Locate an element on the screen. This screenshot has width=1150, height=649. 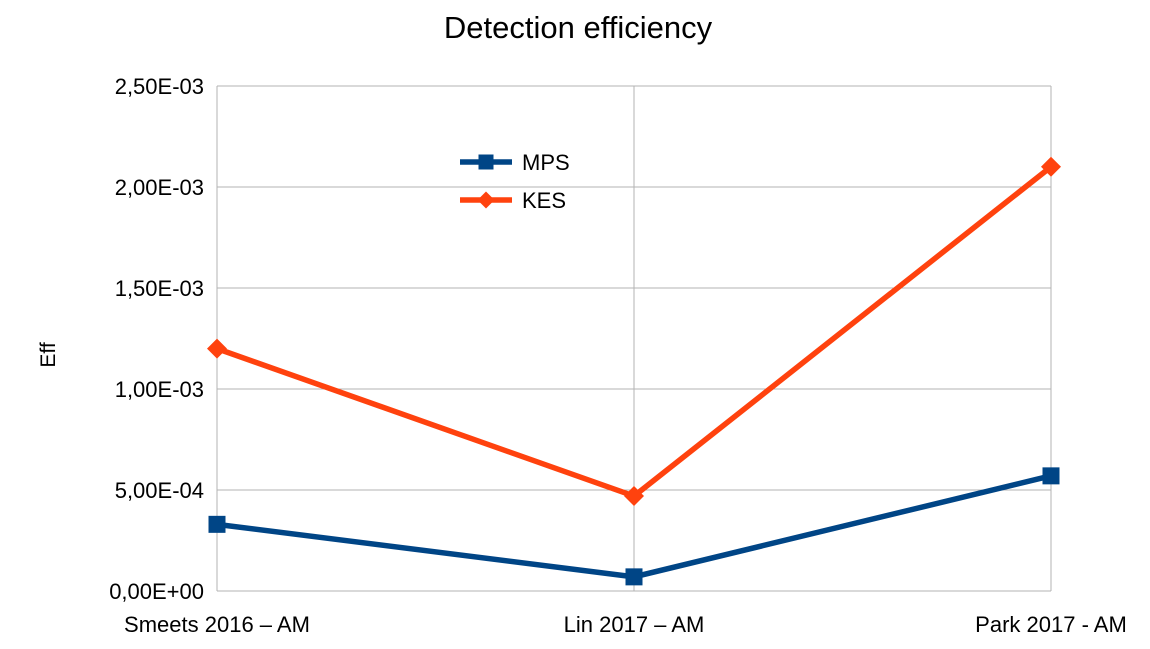
y-tick-label: 1,50E-03 is located at coordinates (159, 288).